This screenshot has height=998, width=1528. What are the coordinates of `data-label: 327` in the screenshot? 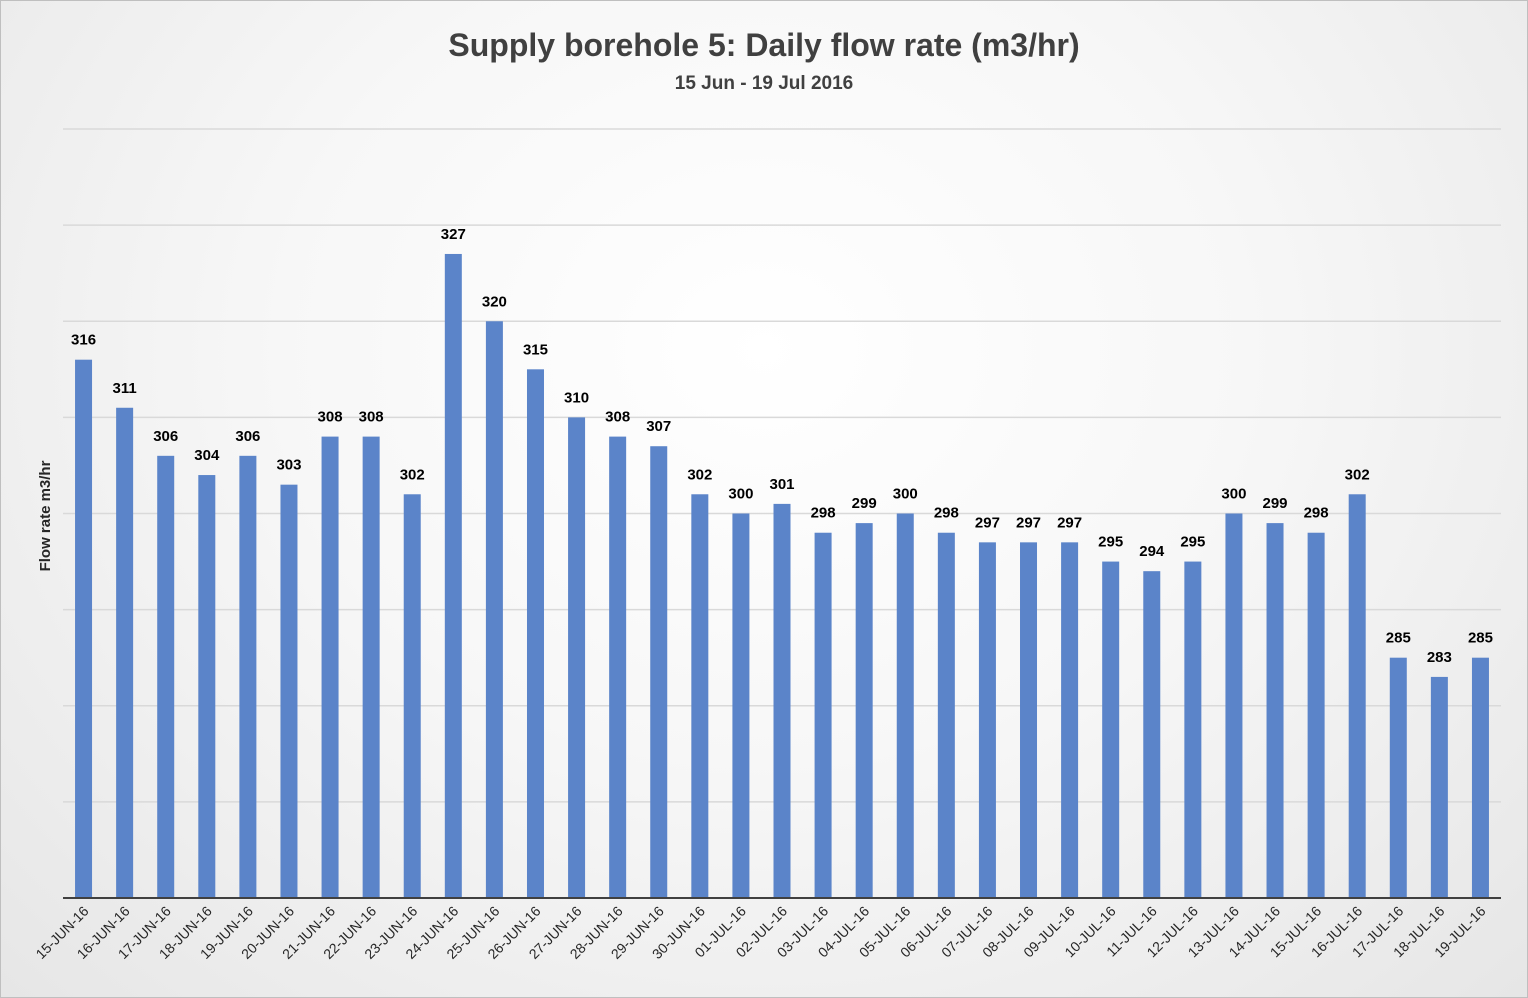 It's located at (453, 234).